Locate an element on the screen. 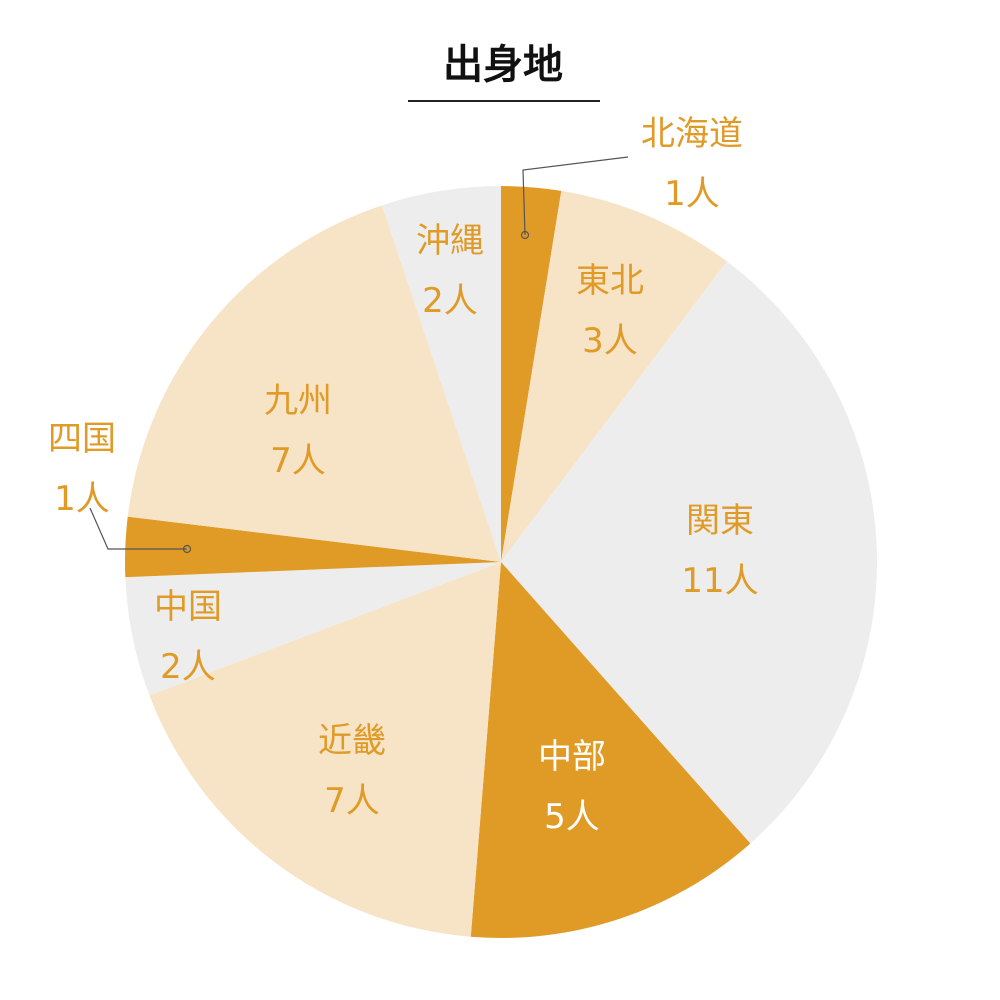 The image size is (1000, 1000). category-label-中部: 中部 is located at coordinates (572, 757).